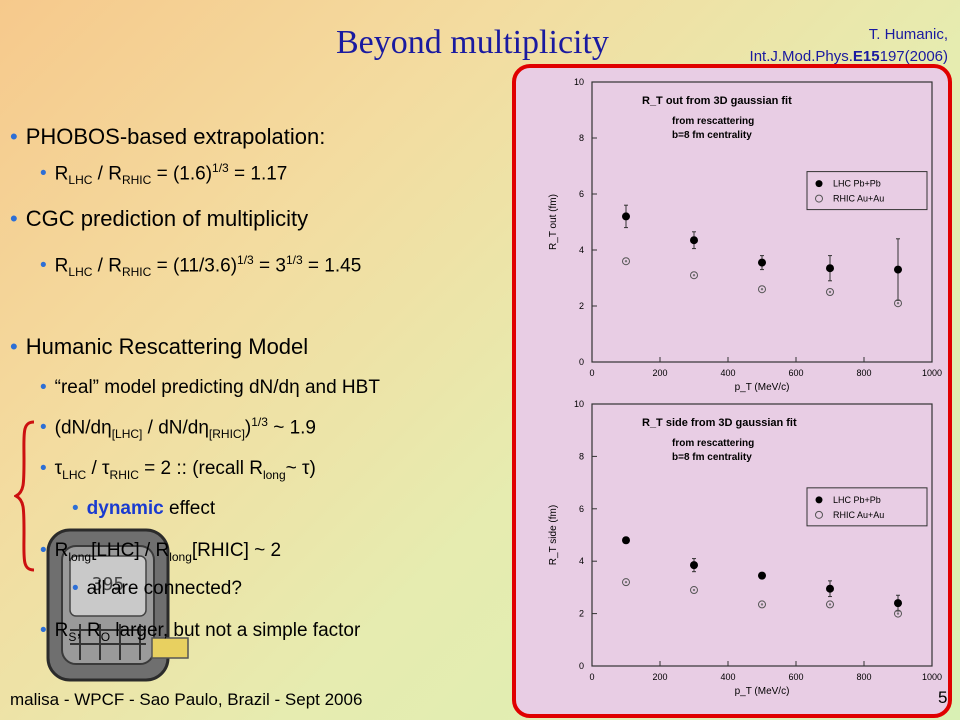  I want to click on chart-title: R_T side from 3D gaussian fit, so click(719, 423).